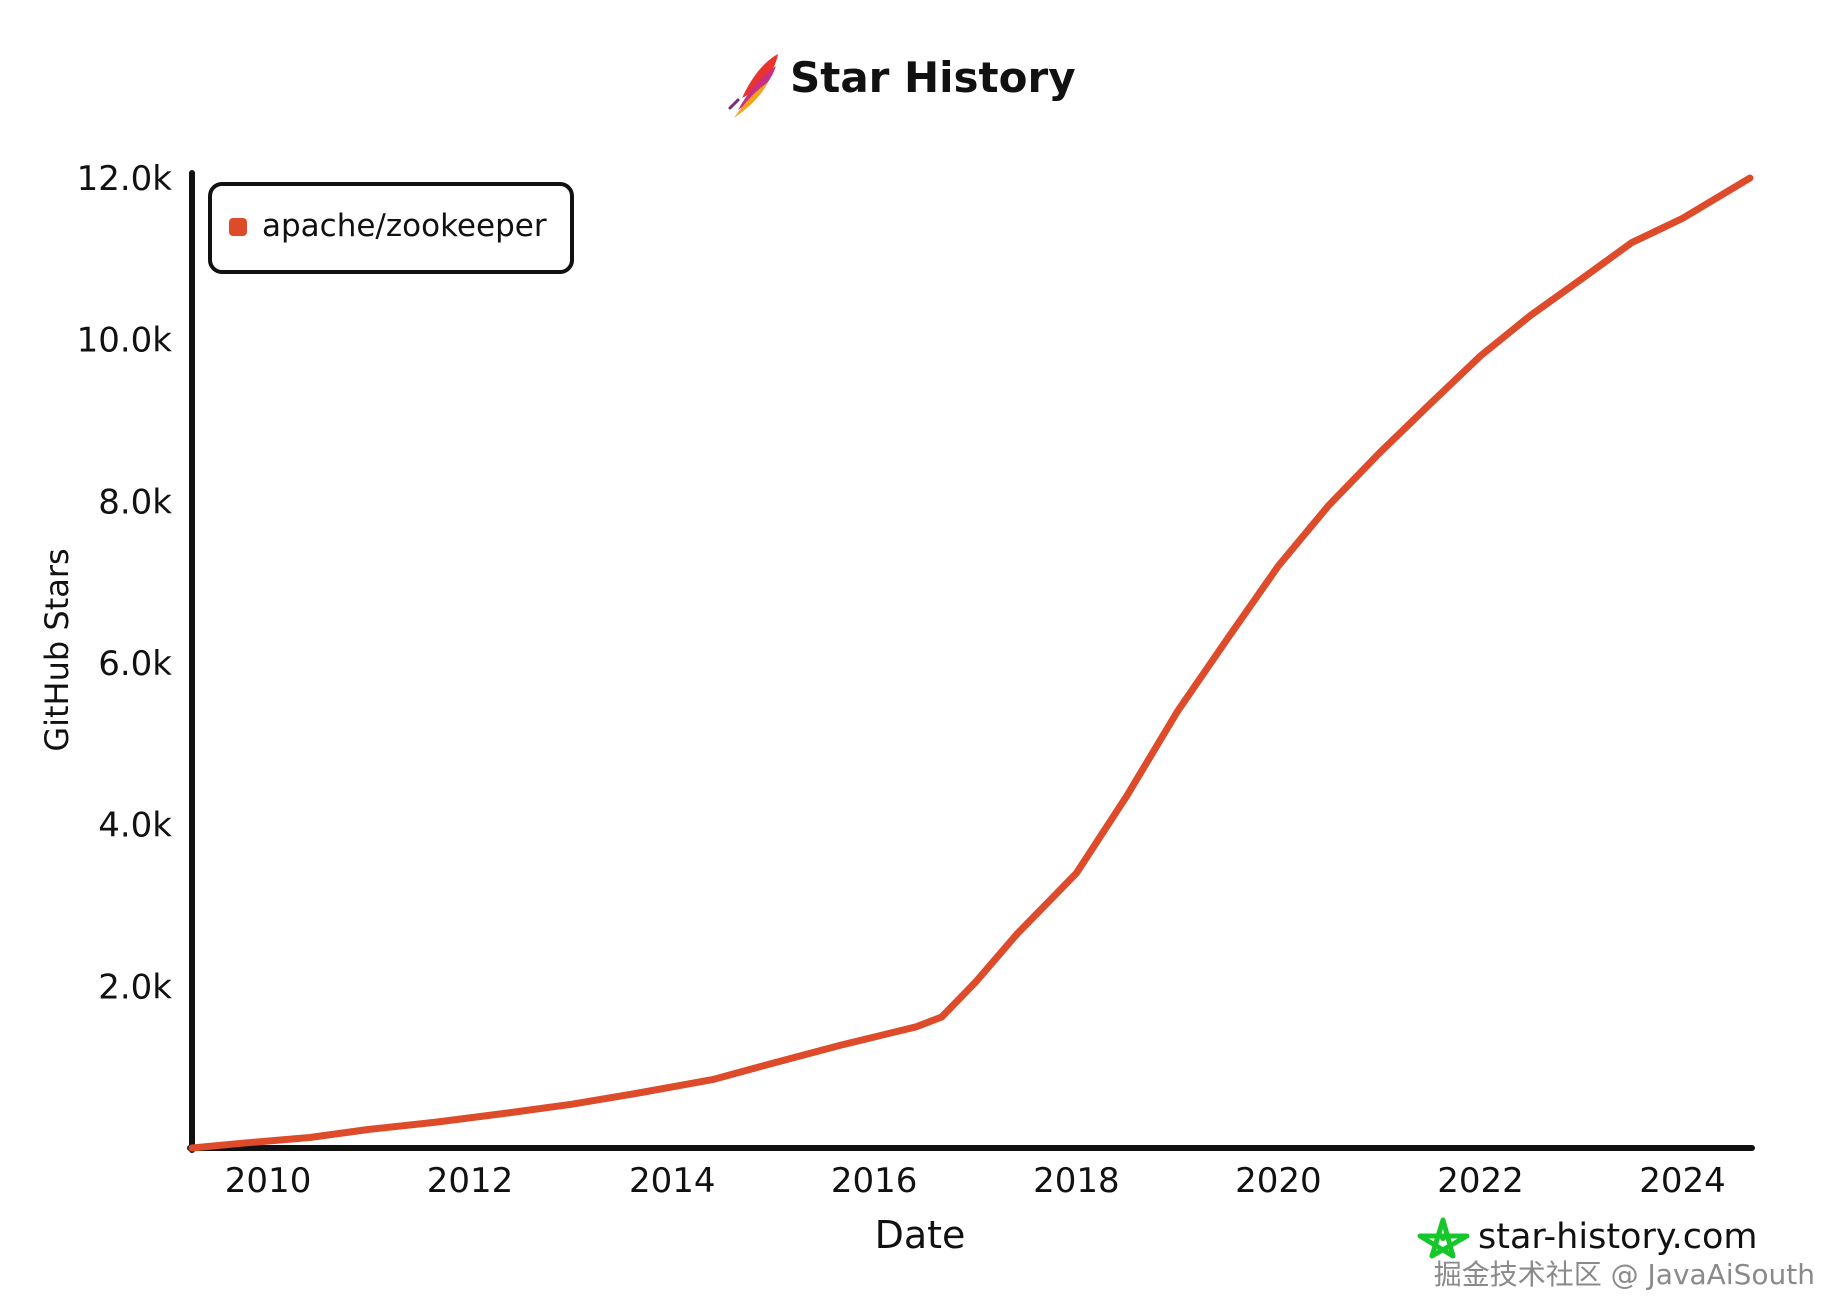 This screenshot has width=1832, height=1312. What do you see at coordinates (238, 227) in the screenshot?
I see `legend-swatch` at bounding box center [238, 227].